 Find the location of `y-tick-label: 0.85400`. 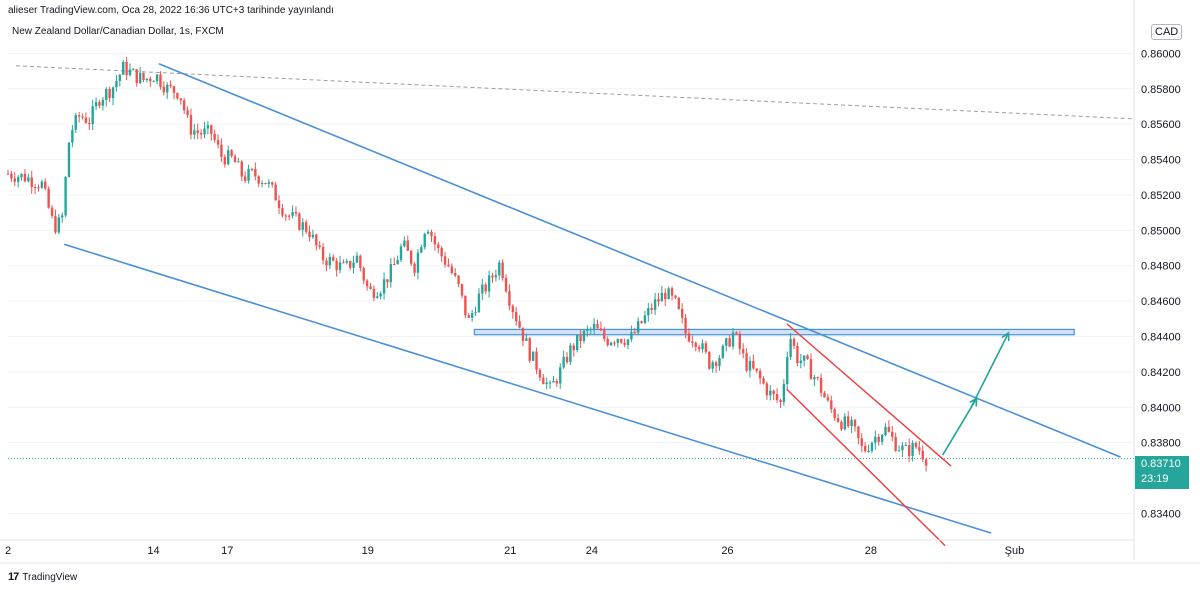

y-tick-label: 0.85400 is located at coordinates (1161, 161).